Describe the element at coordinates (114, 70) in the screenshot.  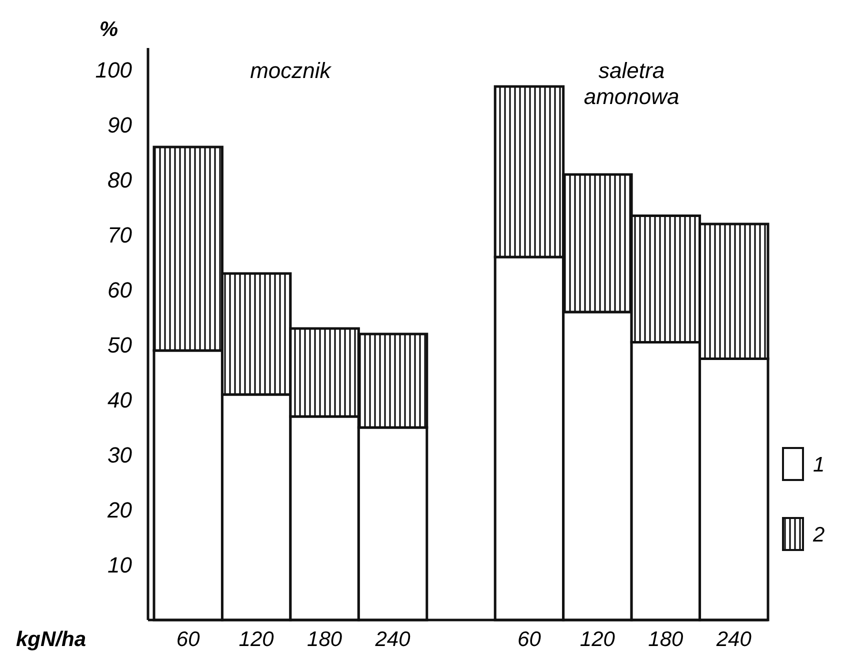
I see `y-tick-label: 100` at that location.